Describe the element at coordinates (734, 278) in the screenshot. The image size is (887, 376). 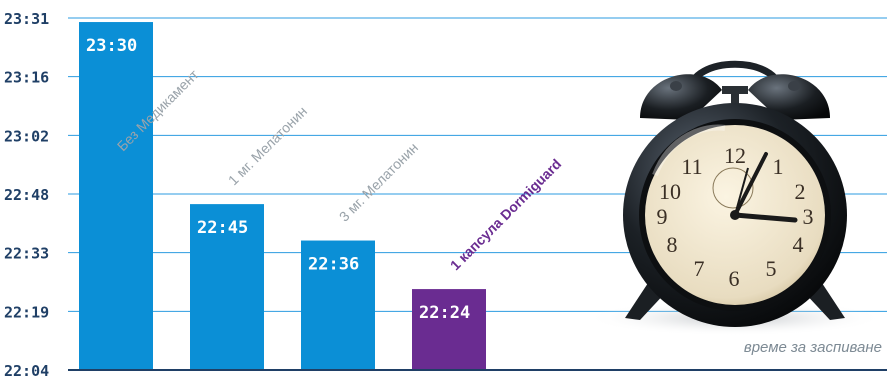
I see `svg-text: 6` at that location.